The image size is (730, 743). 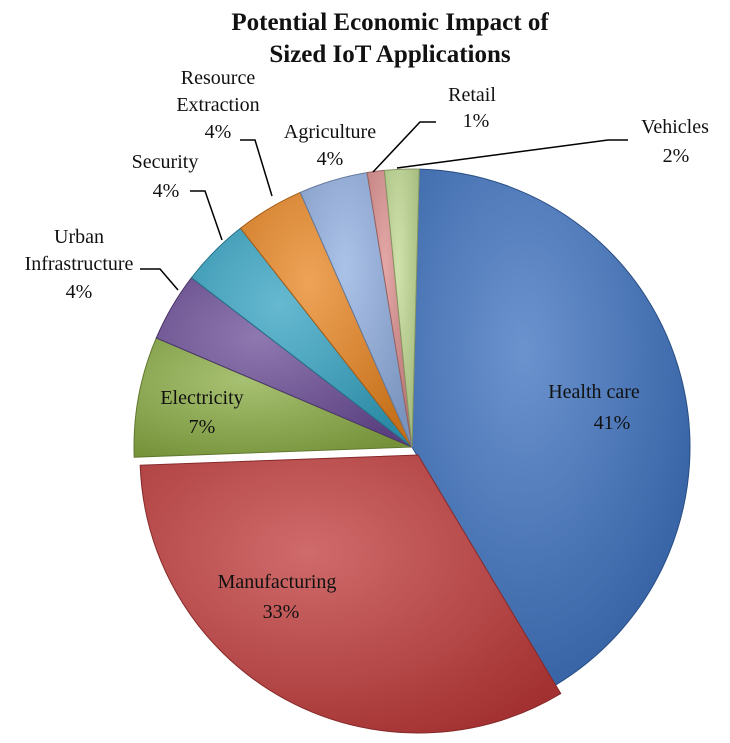 I want to click on chart-title-line-1: Potential Economic Impact of, so click(x=390, y=22).